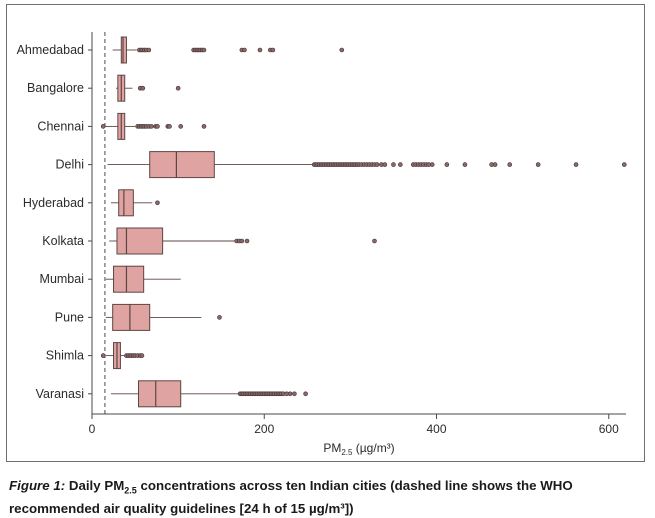  What do you see at coordinates (367, 165) in the screenshot?
I see `boxplot-delhi` at bounding box center [367, 165].